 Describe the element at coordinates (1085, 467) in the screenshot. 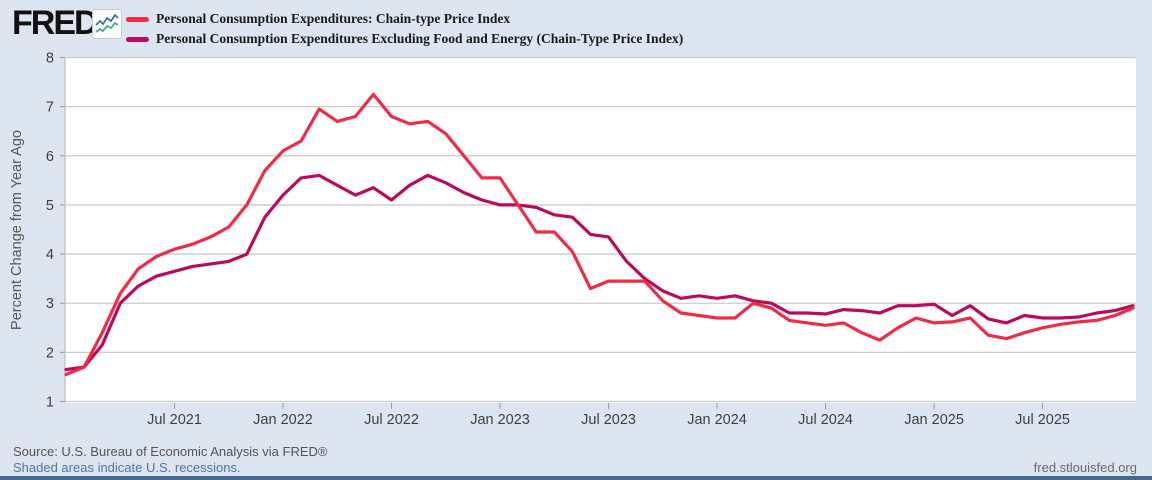

I see `fred-url: fred.stlouisfed.org` at that location.